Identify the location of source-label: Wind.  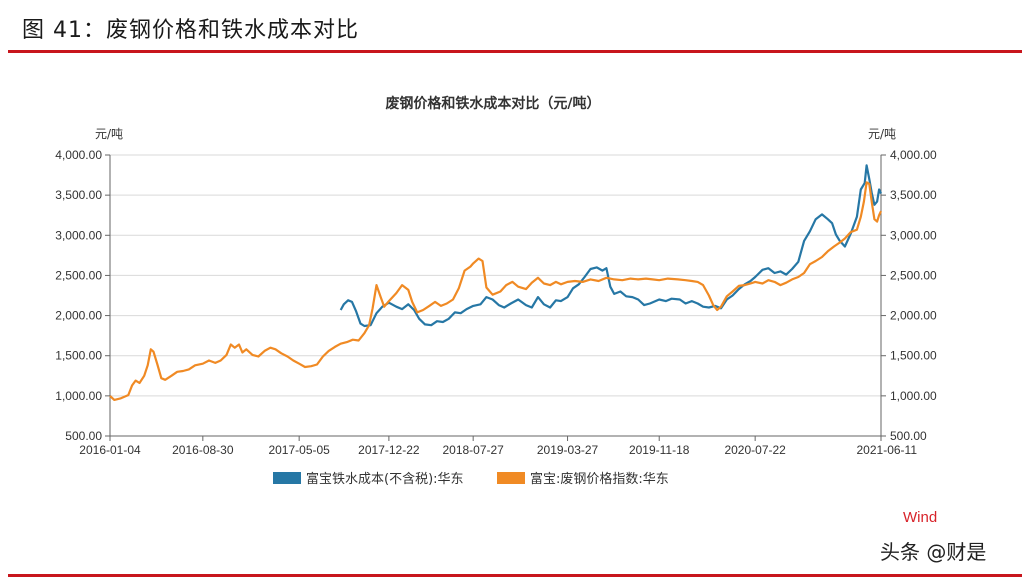
(920, 517).